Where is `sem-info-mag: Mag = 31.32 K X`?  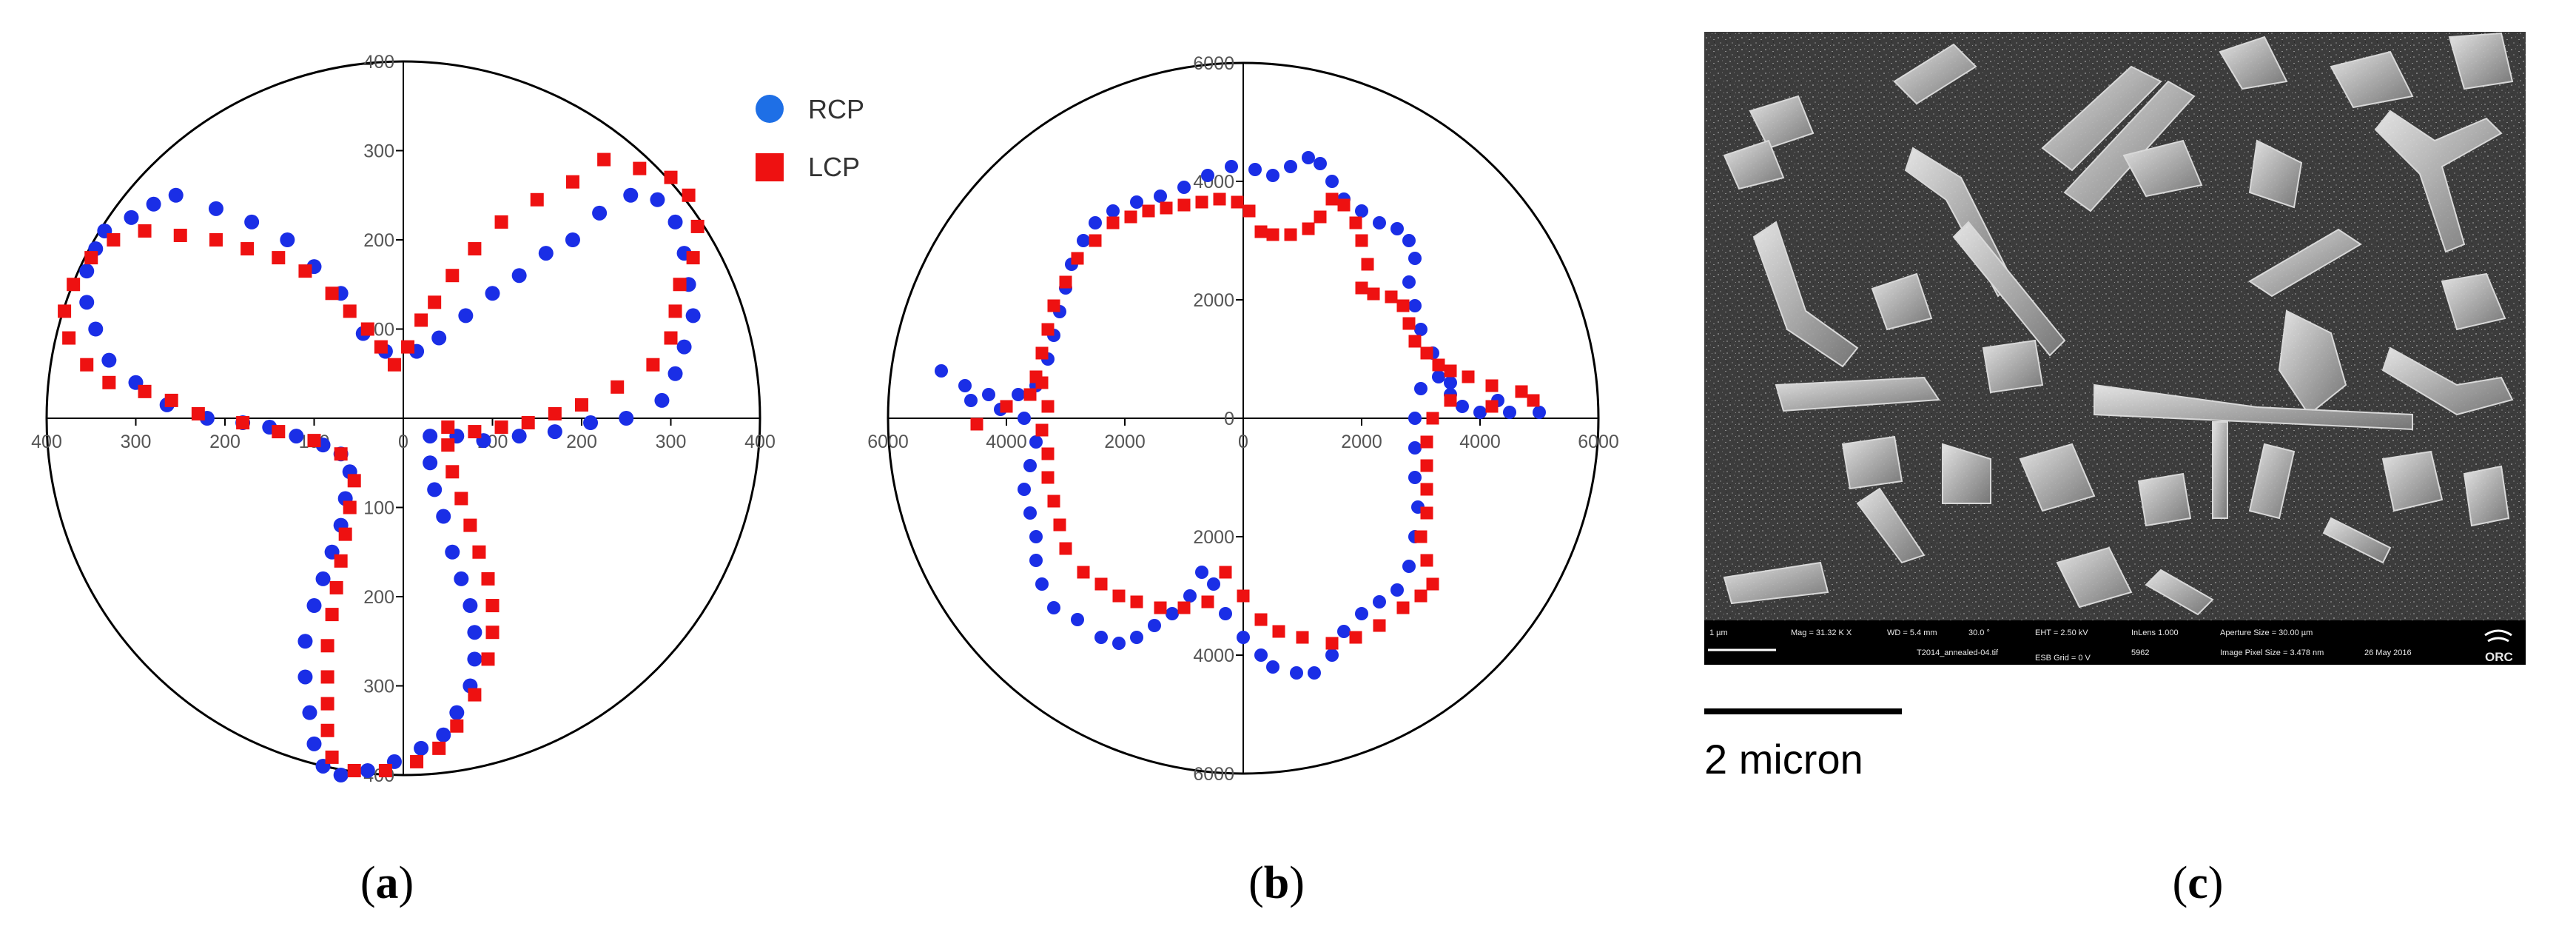
sem-info-mag: Mag = 31.32 K X is located at coordinates (1821, 632).